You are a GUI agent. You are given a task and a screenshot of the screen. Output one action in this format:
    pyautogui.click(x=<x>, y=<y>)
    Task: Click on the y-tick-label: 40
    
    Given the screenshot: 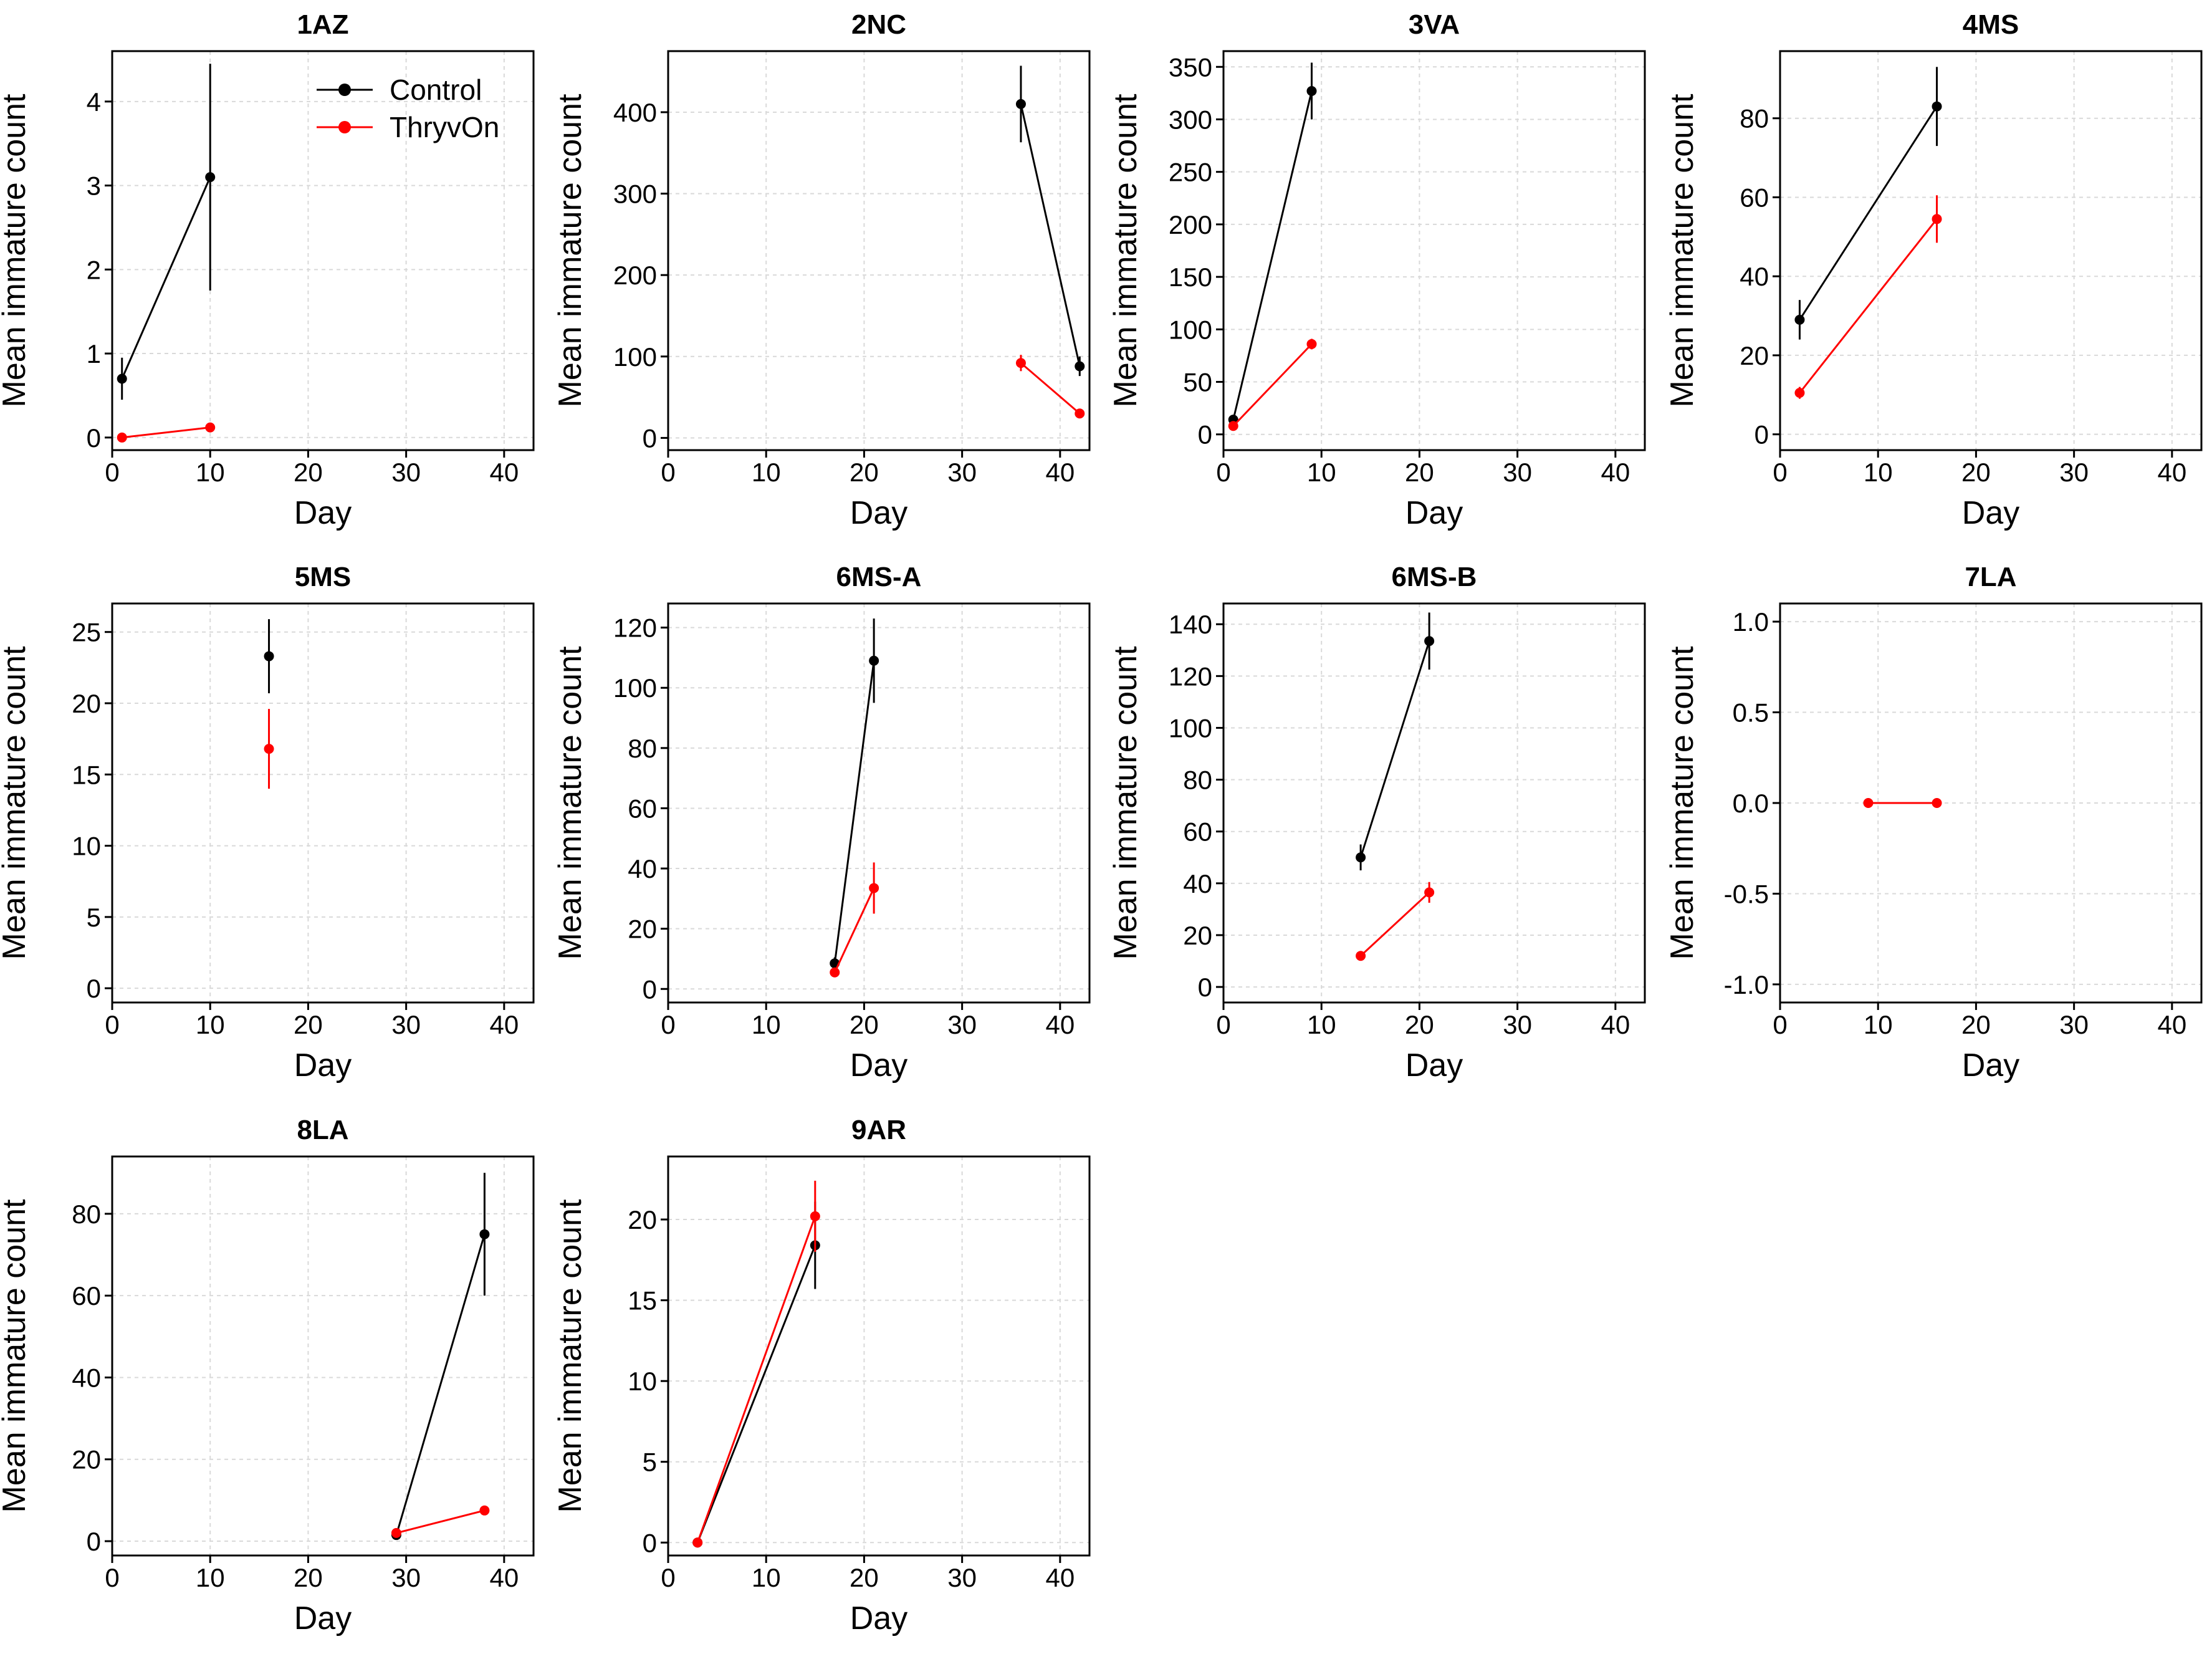 What is the action you would take?
    pyautogui.click(x=86, y=1377)
    